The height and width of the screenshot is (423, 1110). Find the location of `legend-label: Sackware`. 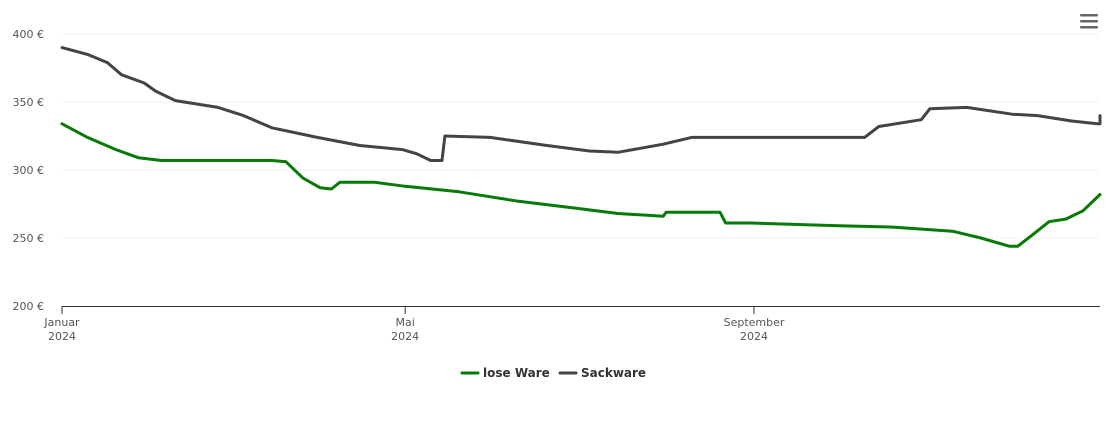

legend-label: Sackware is located at coordinates (613, 373).